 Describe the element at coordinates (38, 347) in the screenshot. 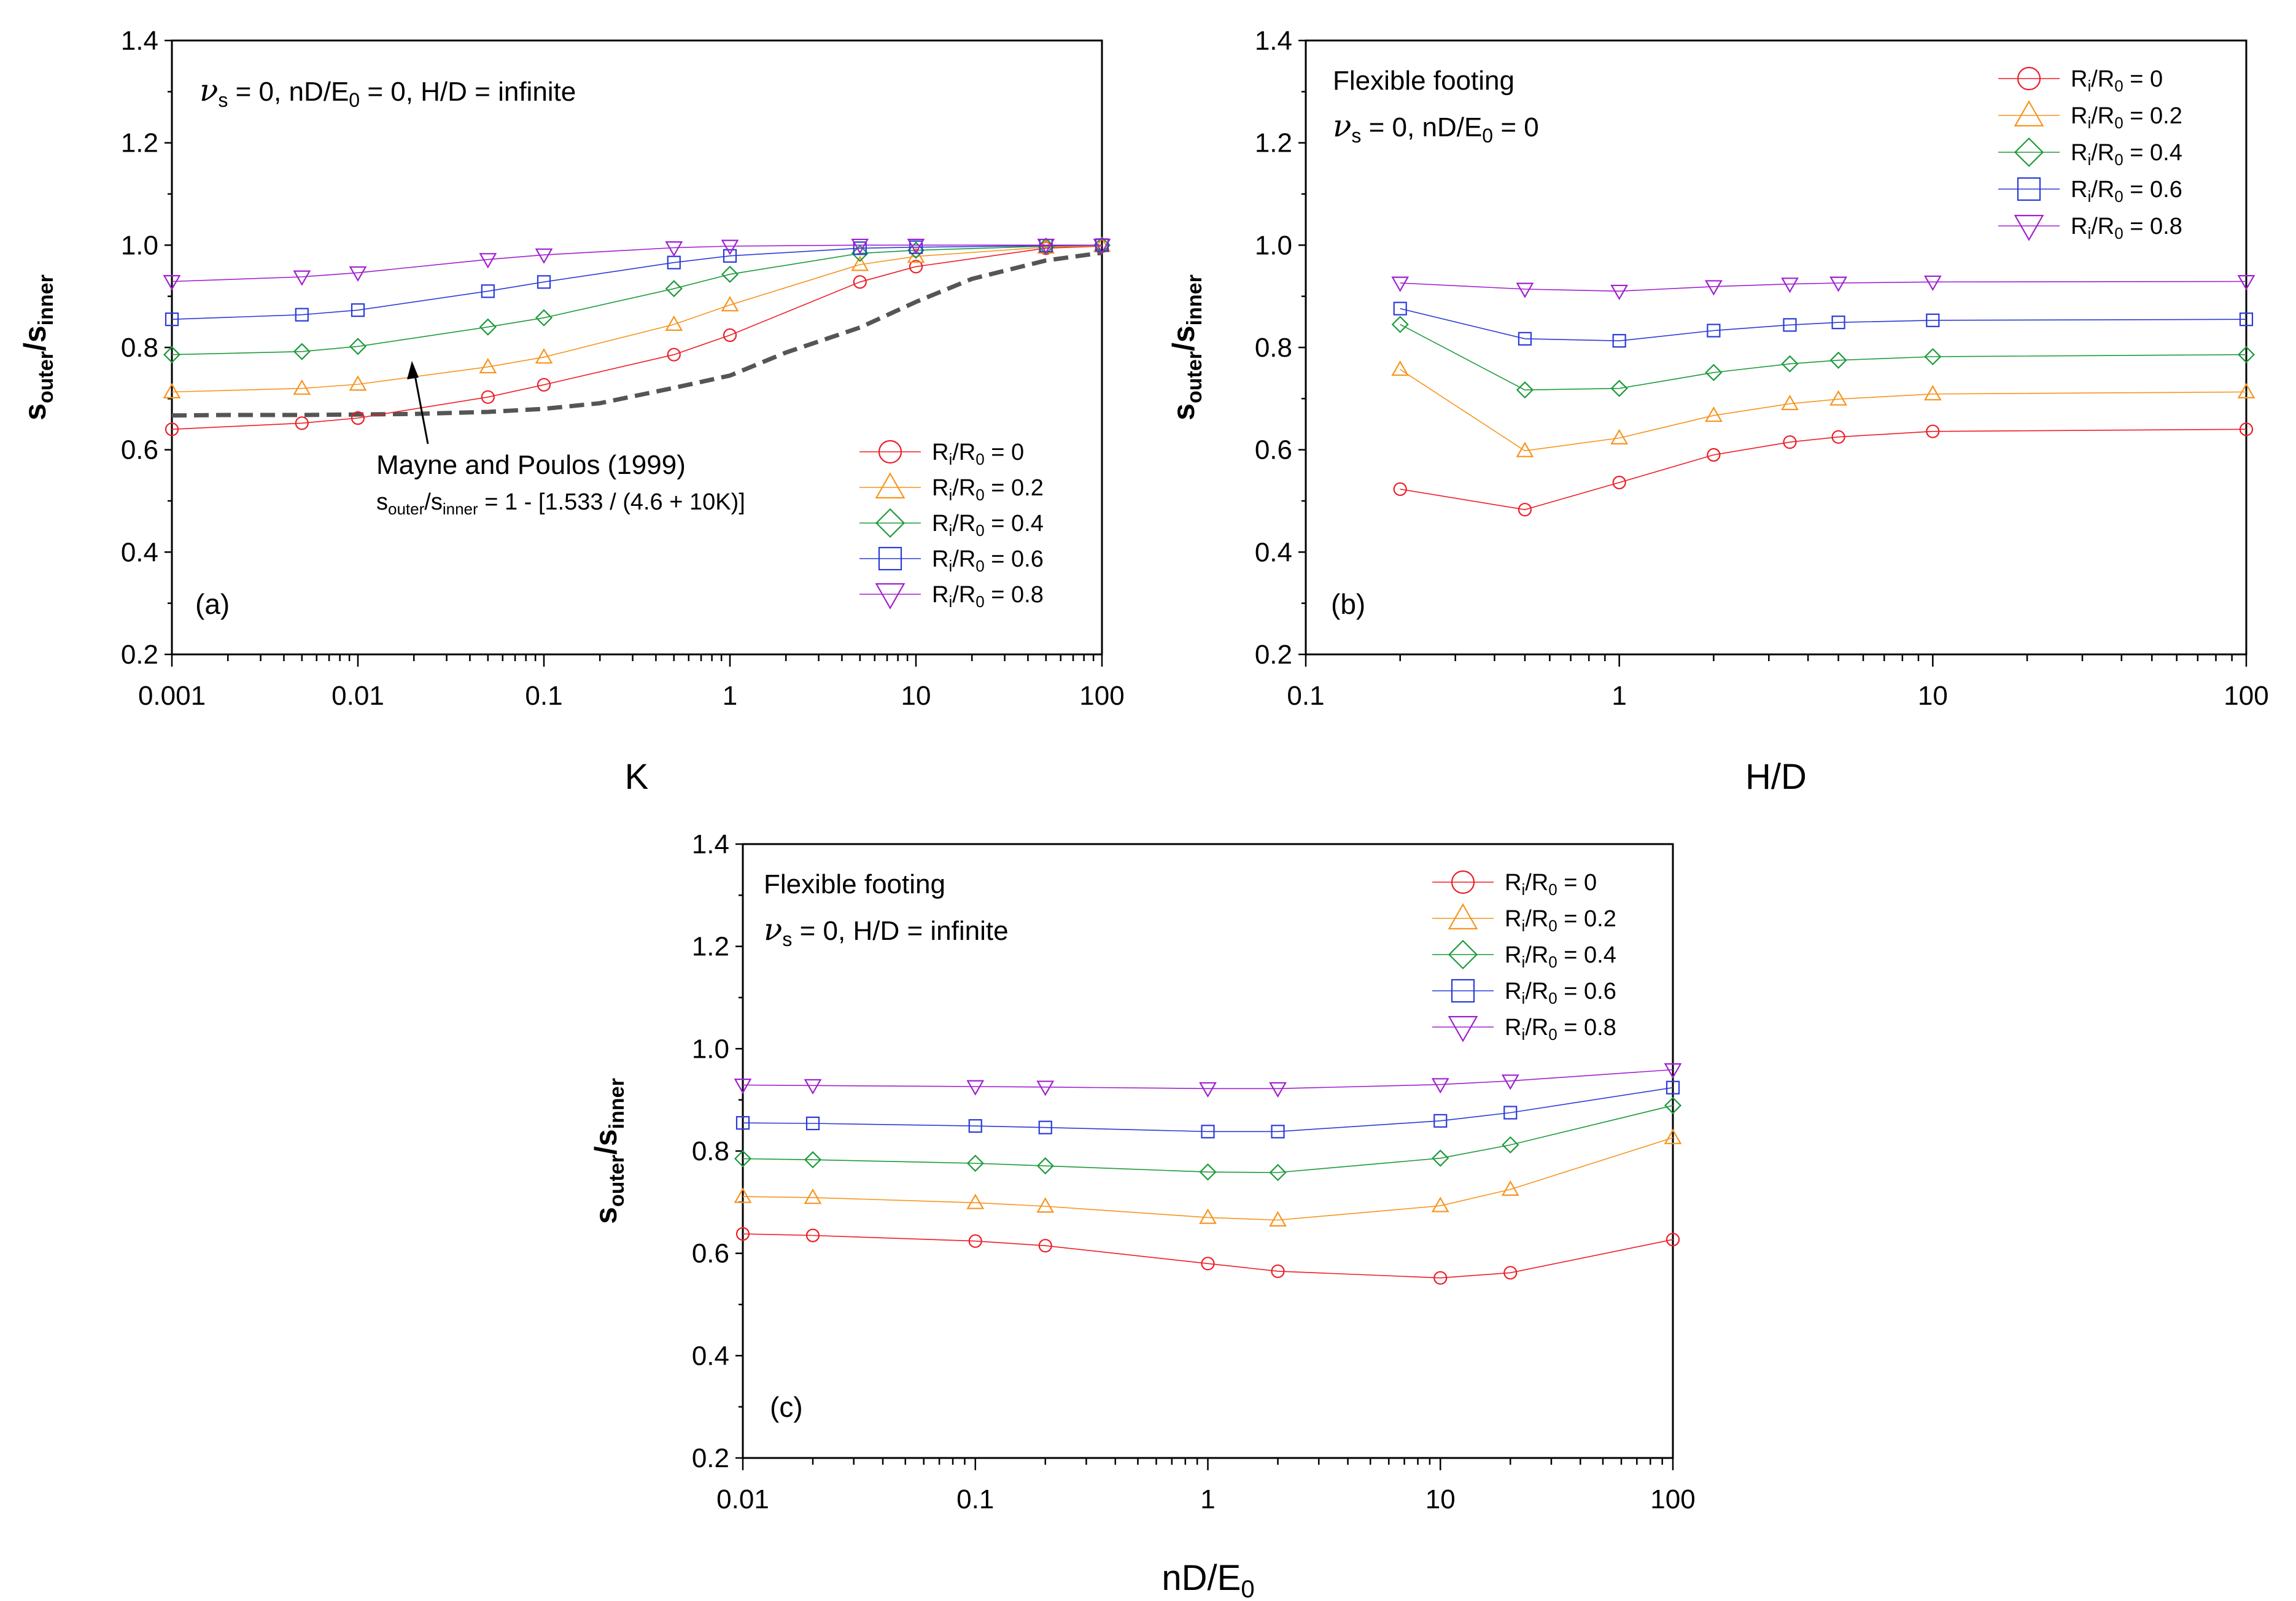

I see `y-axis-label-a: souter/sinner` at that location.